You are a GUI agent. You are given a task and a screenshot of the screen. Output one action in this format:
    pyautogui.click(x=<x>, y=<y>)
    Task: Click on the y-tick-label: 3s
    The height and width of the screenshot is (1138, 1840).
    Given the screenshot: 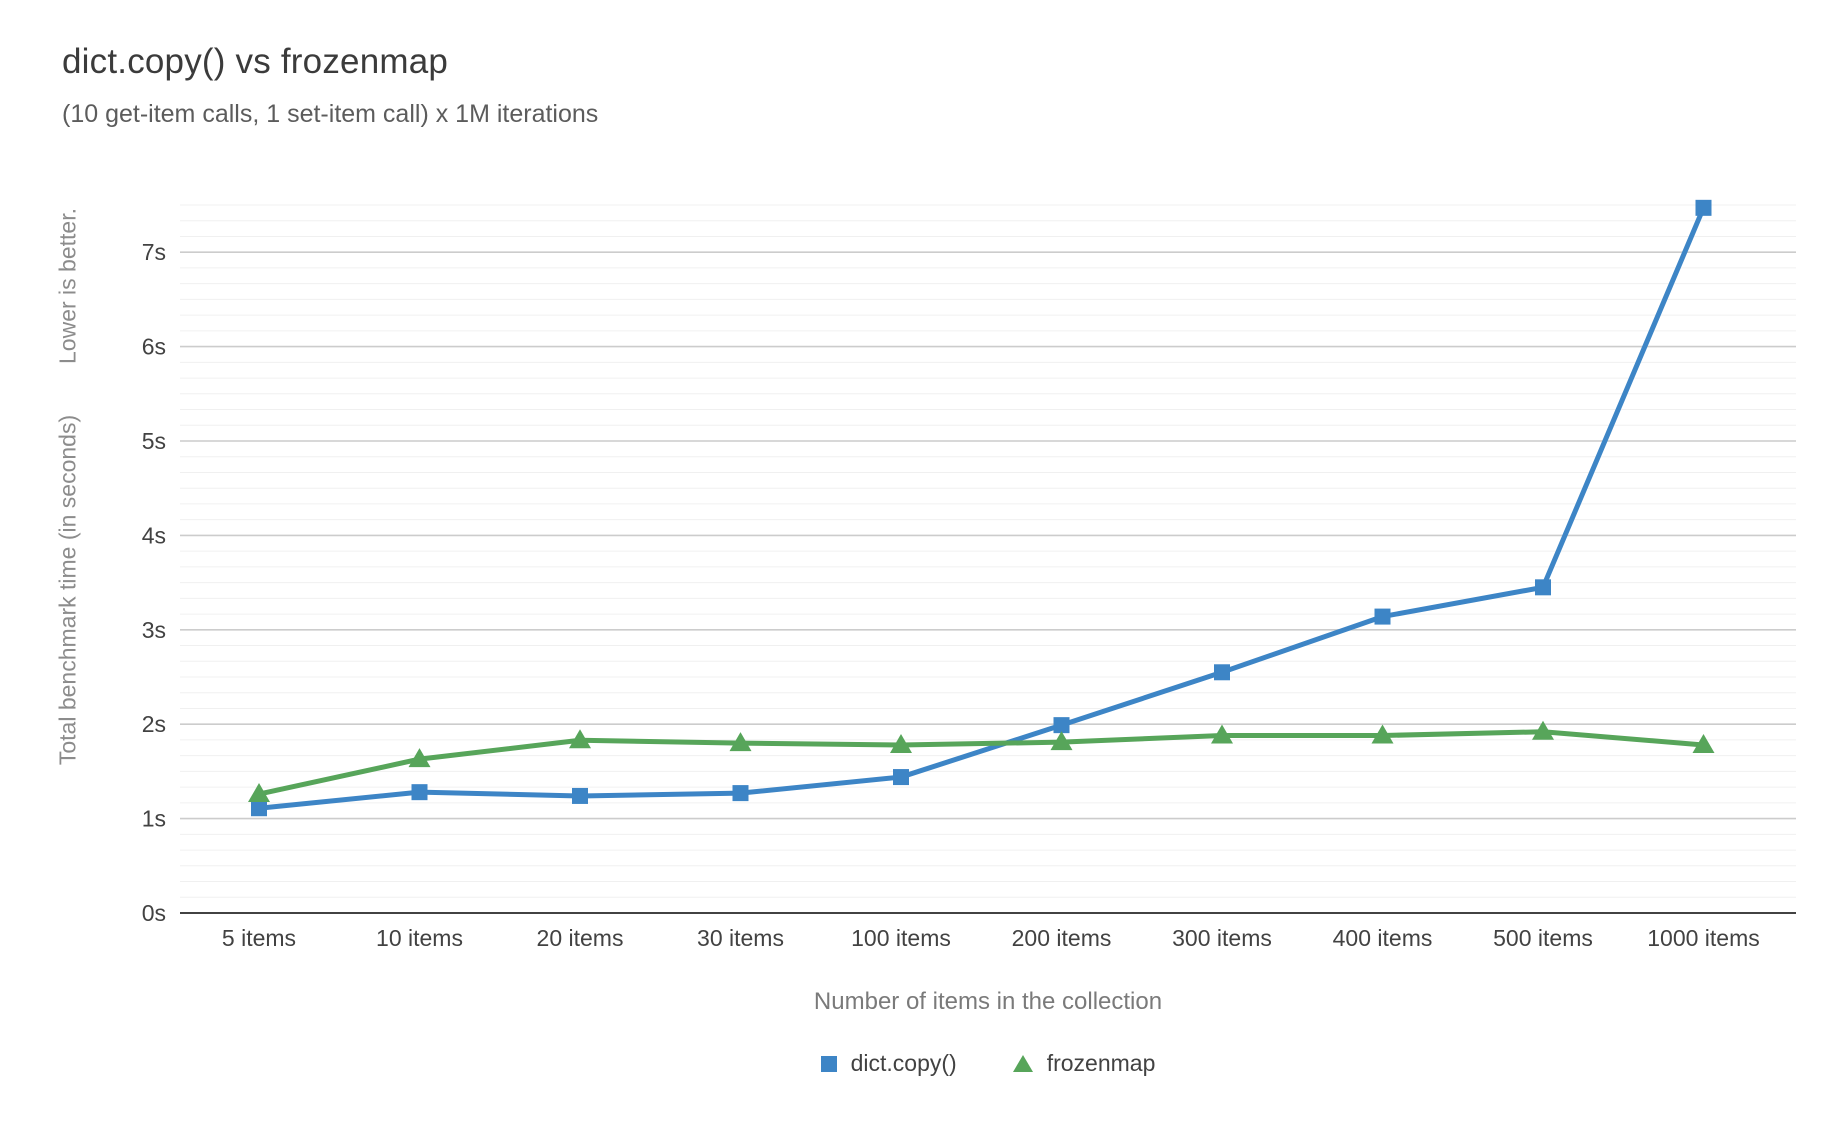 What is the action you would take?
    pyautogui.click(x=154, y=630)
    